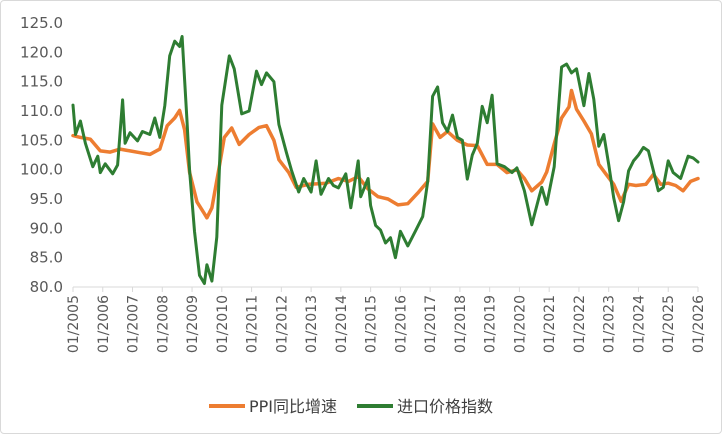 Image resolution: width=722 pixels, height=437 pixels. I want to click on y-tick-label: 100.0, so click(41, 170).